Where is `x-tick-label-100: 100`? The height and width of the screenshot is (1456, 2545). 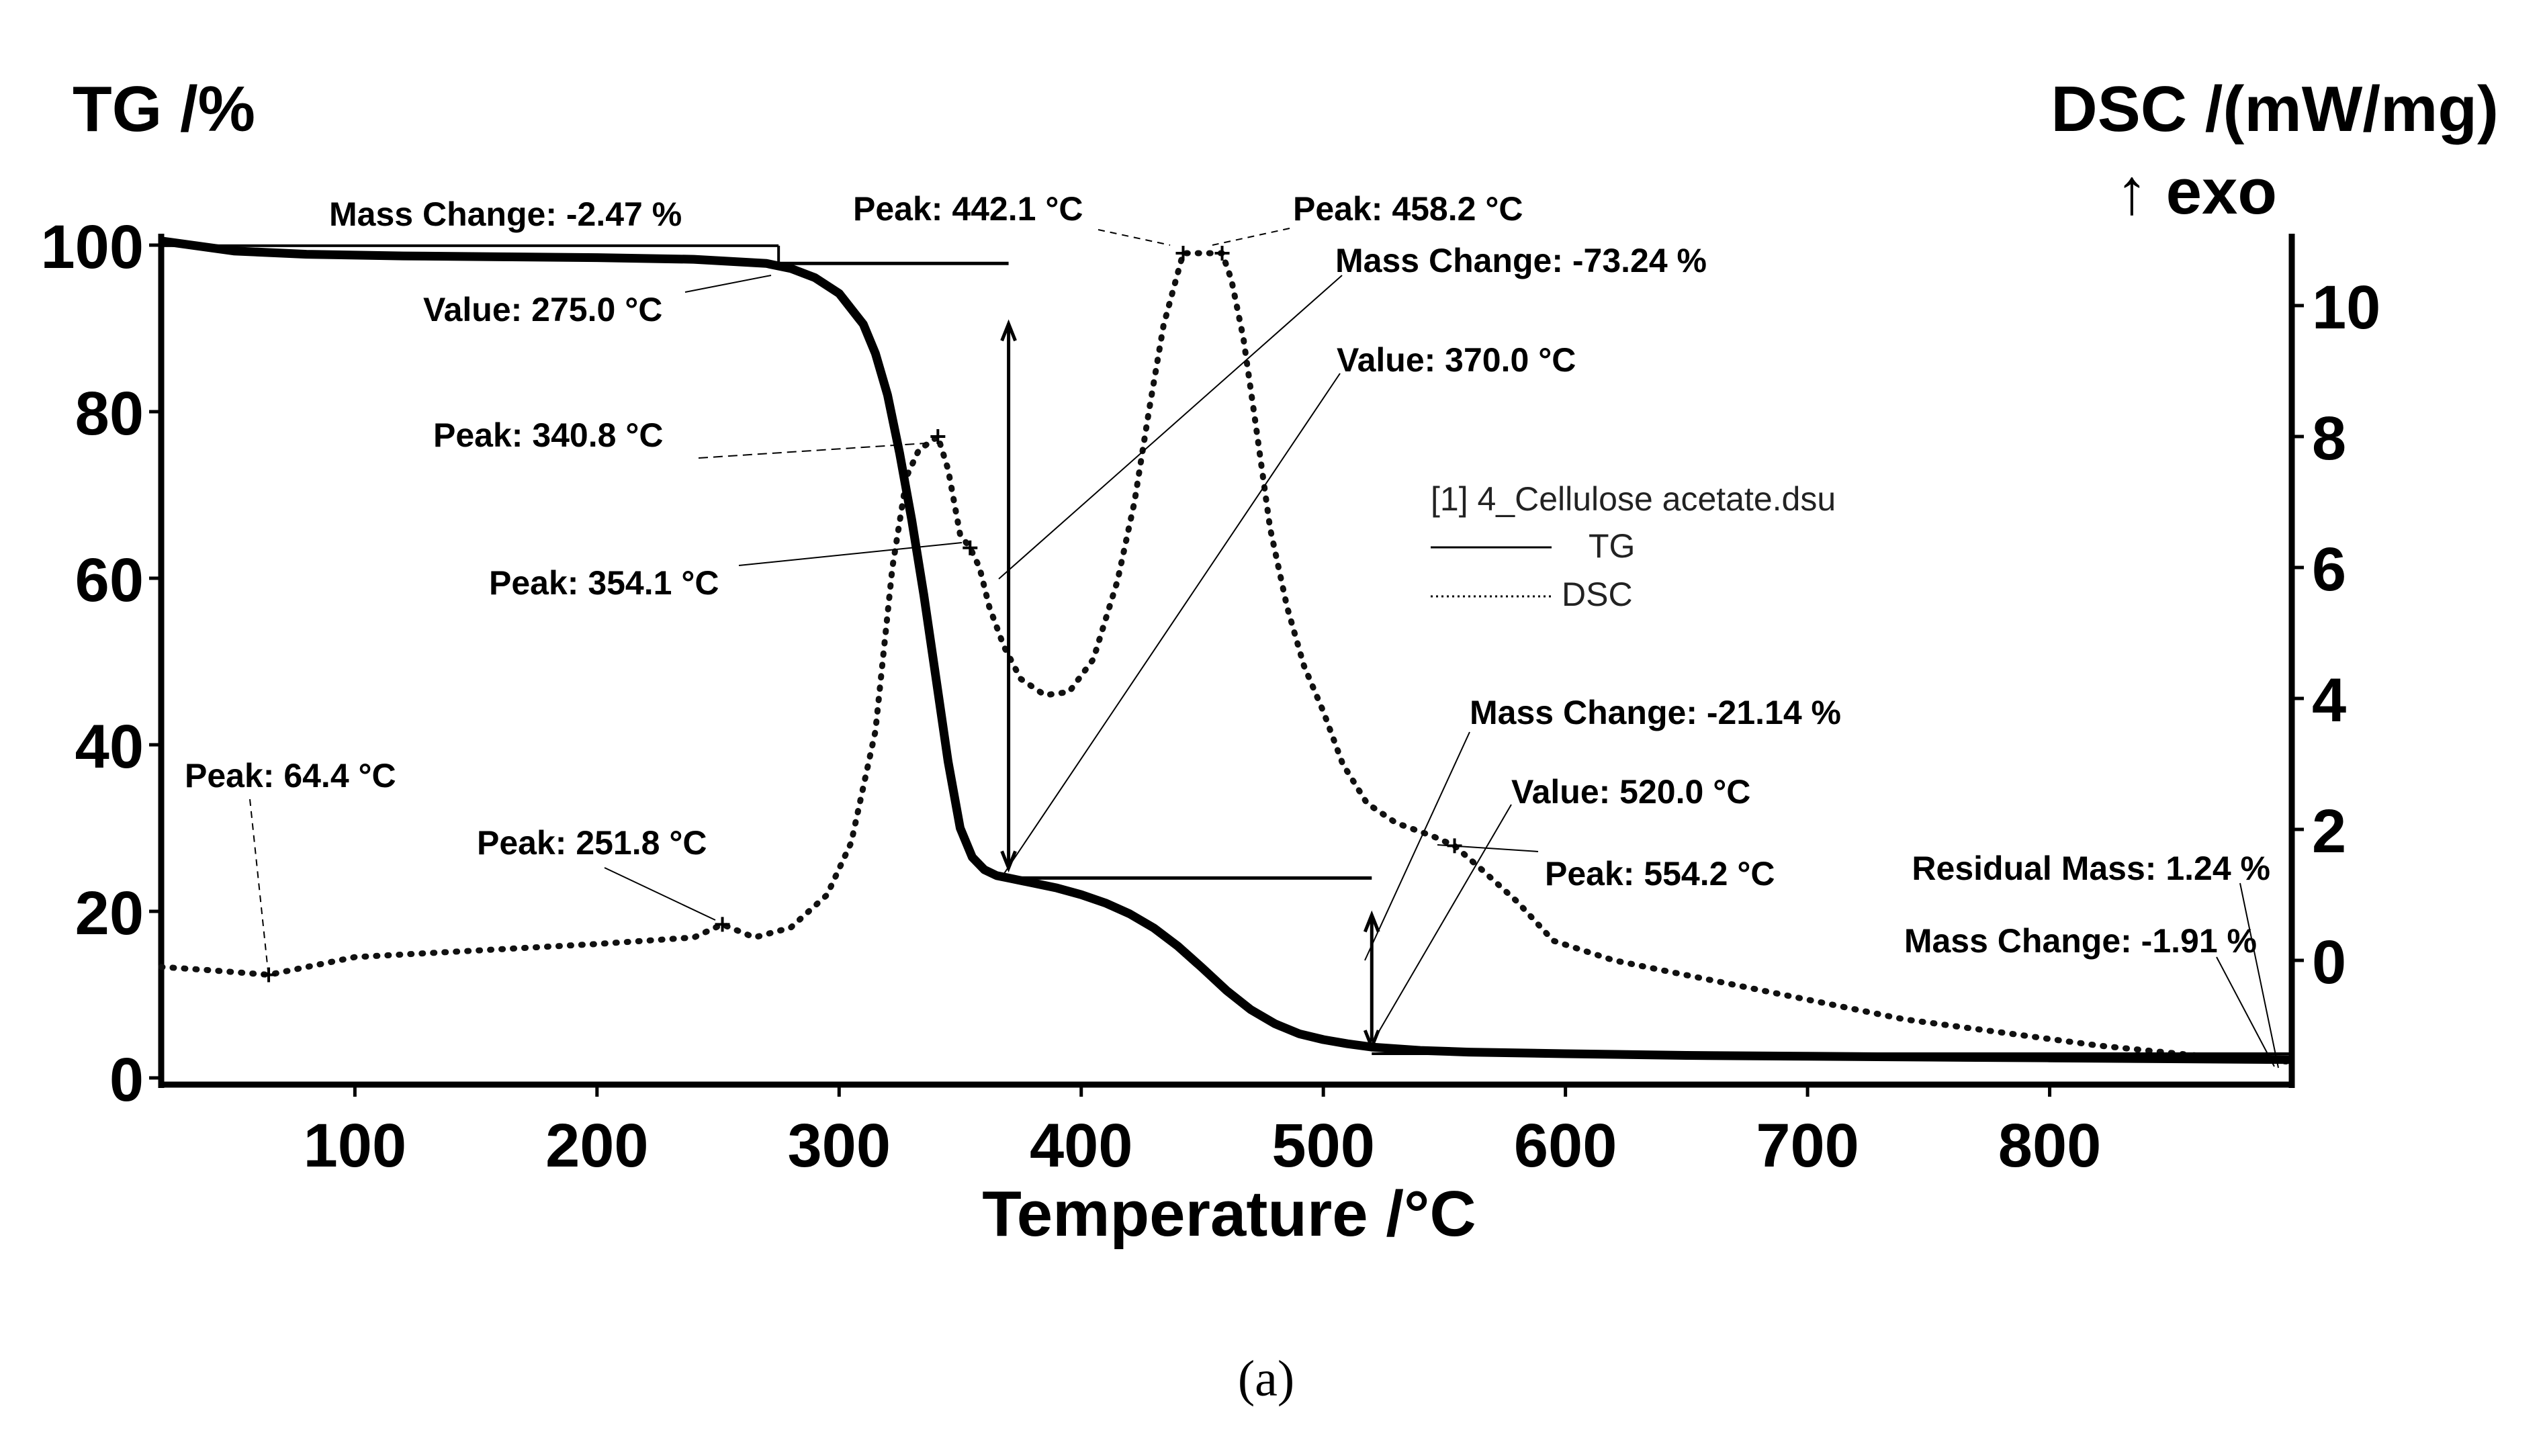
x-tick-label-100: 100 is located at coordinates (356, 1145).